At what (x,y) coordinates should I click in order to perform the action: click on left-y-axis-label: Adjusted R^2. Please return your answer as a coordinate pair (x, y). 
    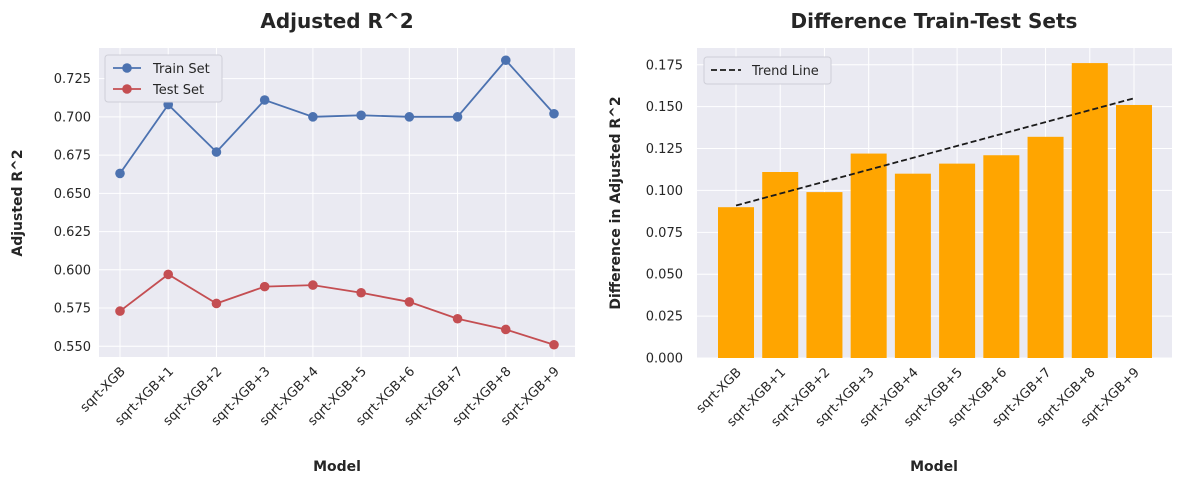
    Looking at the image, I should click on (18, 202).